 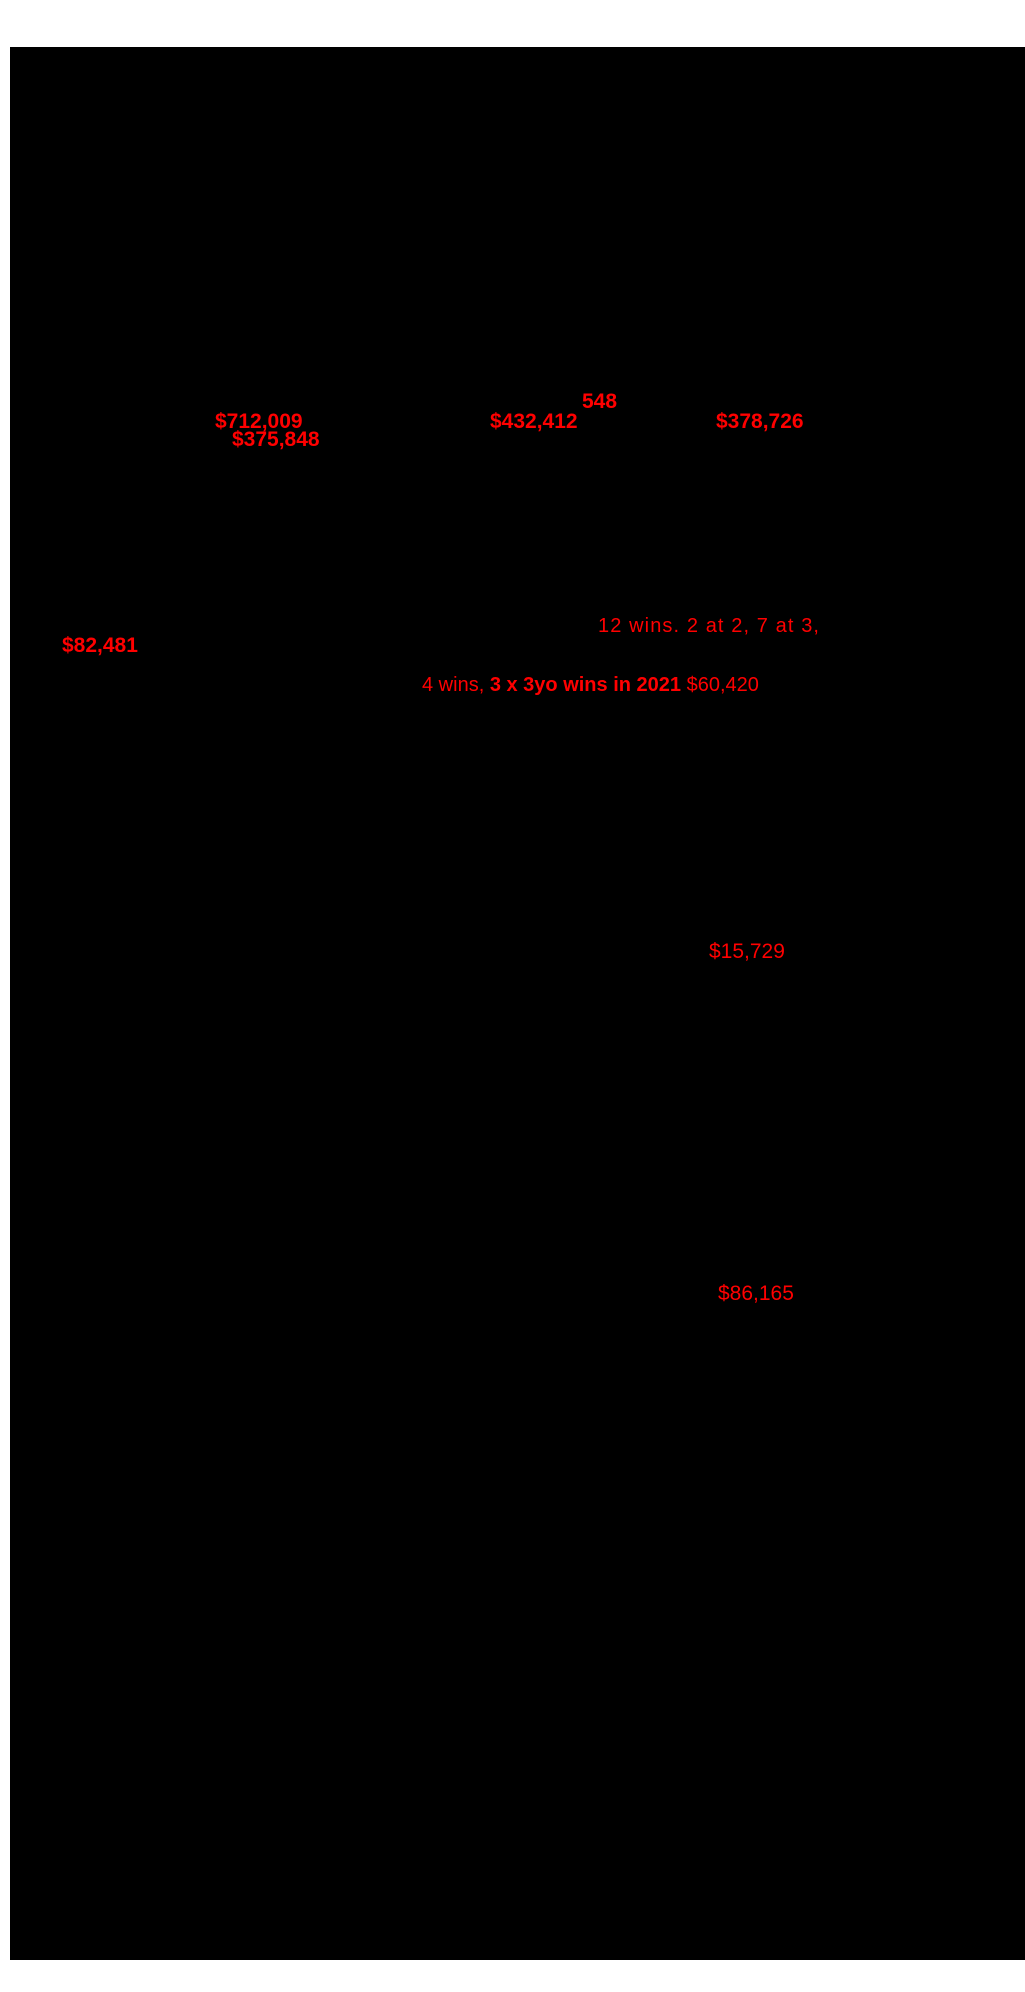 I want to click on annotation-wins-summary: 12 wins. 2 at 2, 7 at 3,, so click(x=709, y=626).